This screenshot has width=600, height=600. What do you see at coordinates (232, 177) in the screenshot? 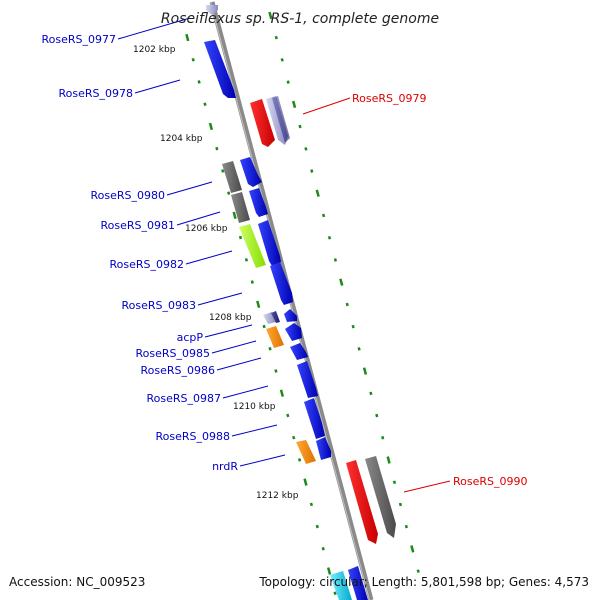
I see `gene-feature-0980-gray` at bounding box center [232, 177].